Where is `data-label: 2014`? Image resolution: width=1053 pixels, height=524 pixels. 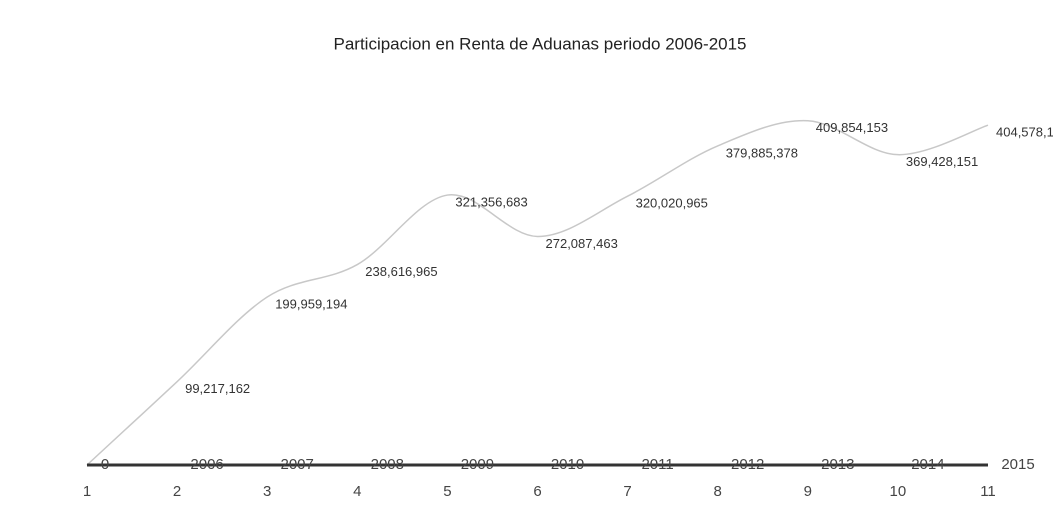
data-label: 2014 is located at coordinates (927, 464).